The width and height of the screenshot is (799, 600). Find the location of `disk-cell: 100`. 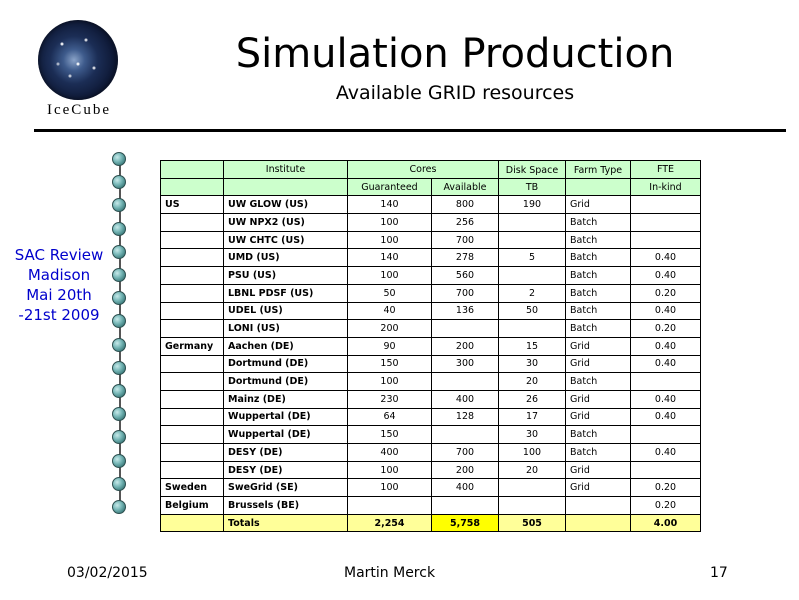

disk-cell: 100 is located at coordinates (532, 452).